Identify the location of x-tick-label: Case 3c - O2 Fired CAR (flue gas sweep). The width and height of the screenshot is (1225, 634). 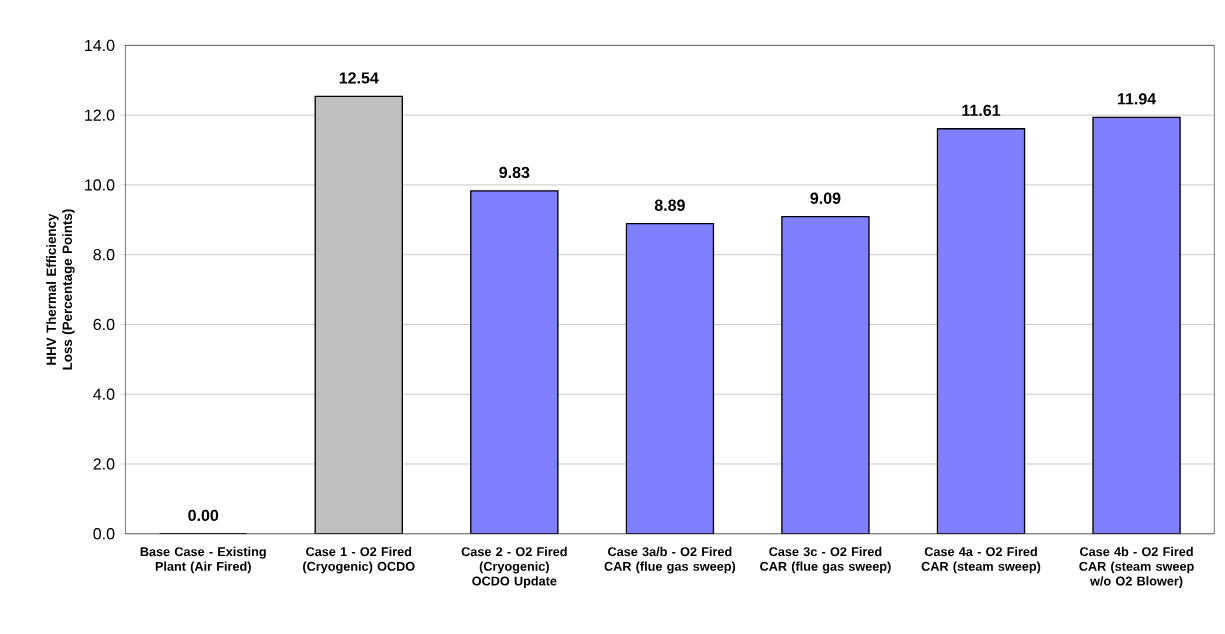
(825, 560).